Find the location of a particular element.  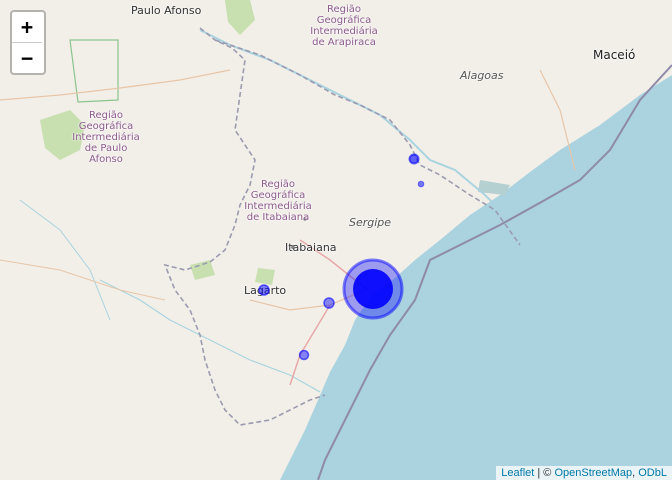

state-label-sergipe: Sergipe is located at coordinates (370, 222).